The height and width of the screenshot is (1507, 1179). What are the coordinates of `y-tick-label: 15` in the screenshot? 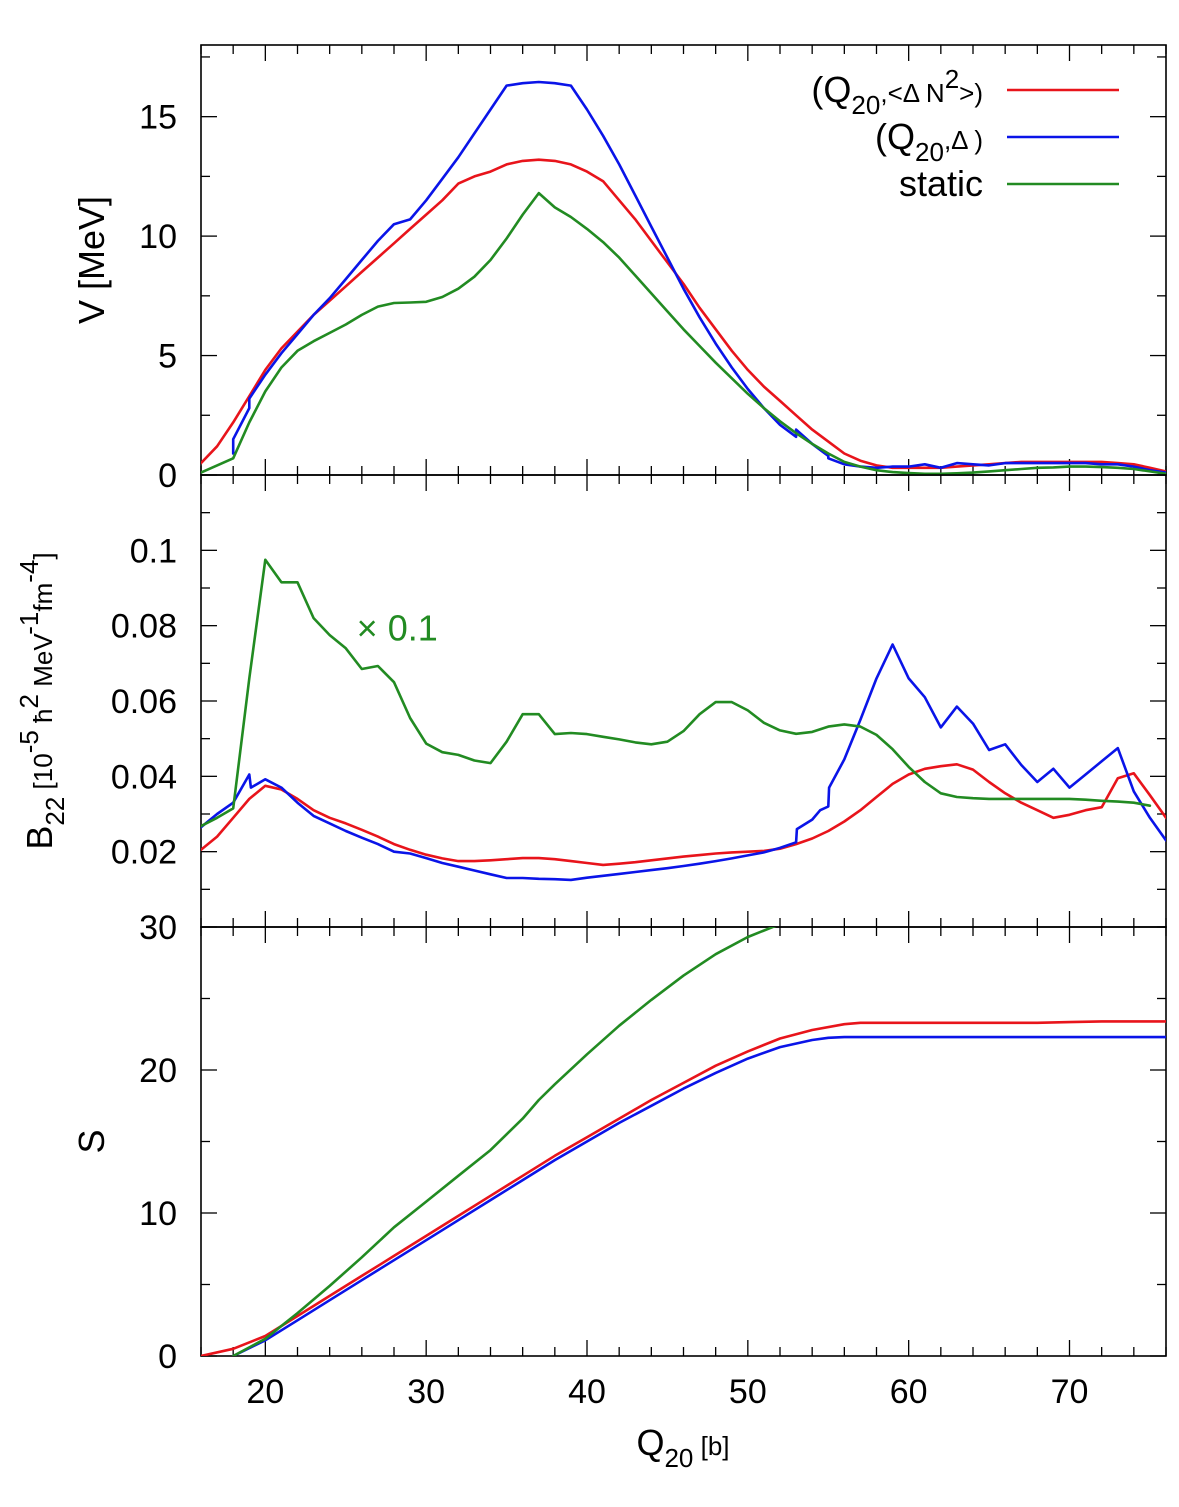 It's located at (158, 118).